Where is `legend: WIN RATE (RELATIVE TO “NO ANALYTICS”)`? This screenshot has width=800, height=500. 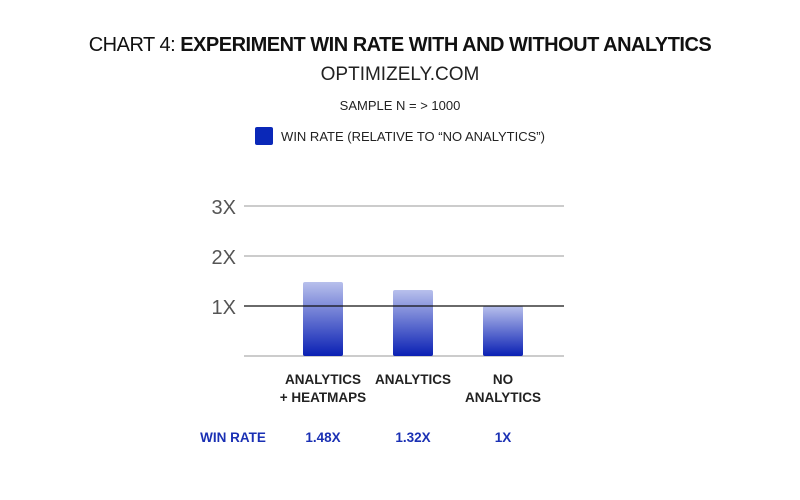
legend: WIN RATE (RELATIVE TO “NO ANALYTICS”) is located at coordinates (400, 136).